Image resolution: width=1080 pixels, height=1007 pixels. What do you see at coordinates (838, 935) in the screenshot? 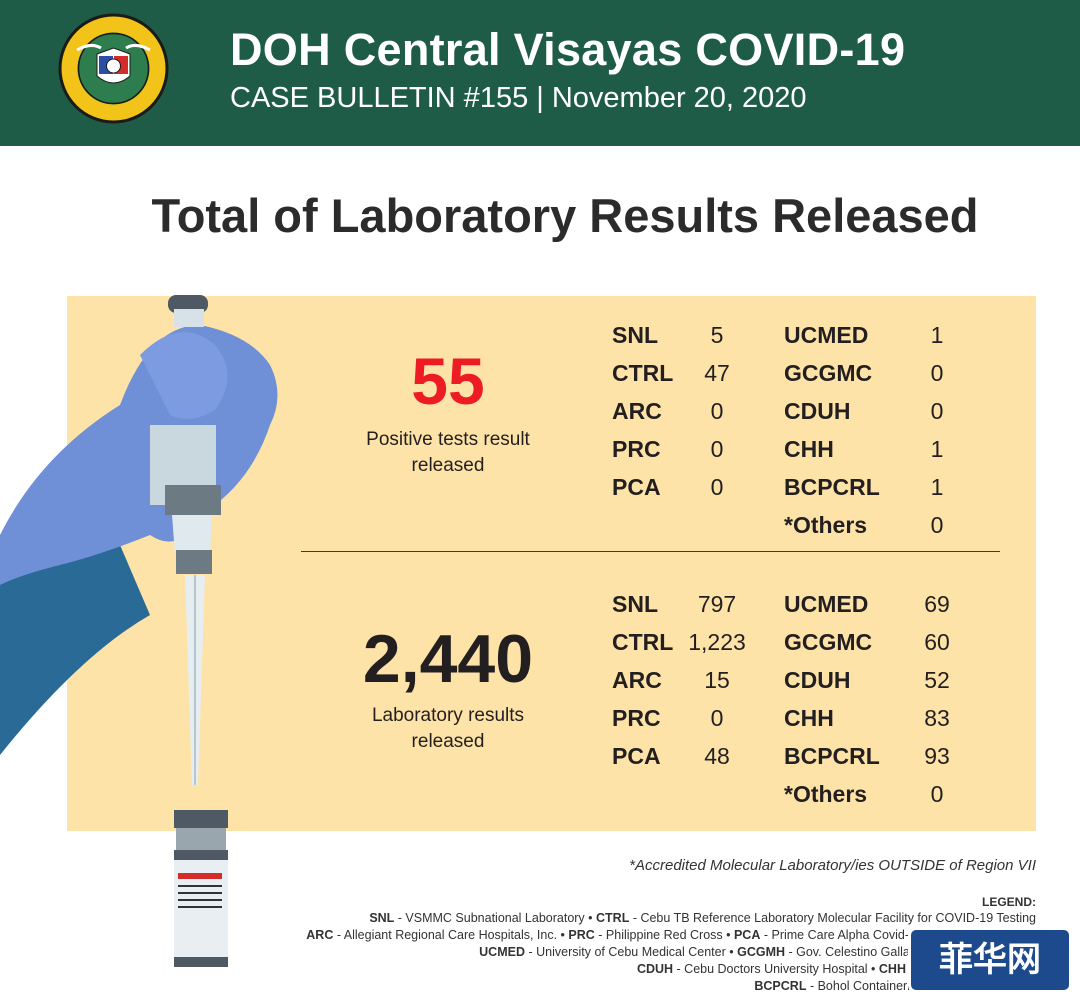
I see `legend-text: - Prime Care Alpha Covid-1` at bounding box center [838, 935].